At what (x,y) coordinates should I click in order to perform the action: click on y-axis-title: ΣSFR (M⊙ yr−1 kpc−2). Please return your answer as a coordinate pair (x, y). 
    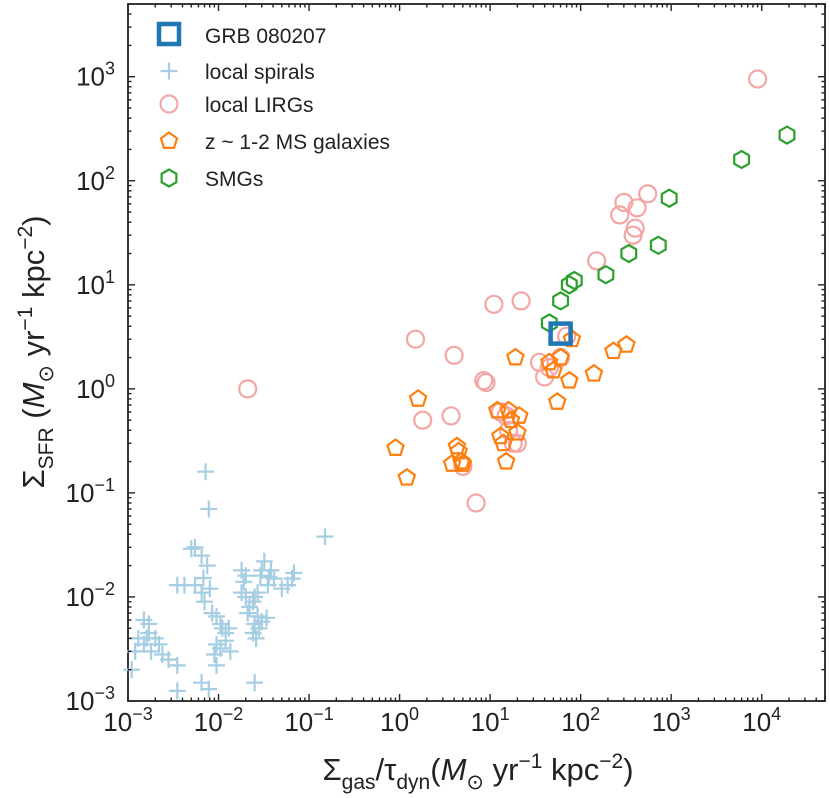
    Looking at the image, I should click on (36, 351).